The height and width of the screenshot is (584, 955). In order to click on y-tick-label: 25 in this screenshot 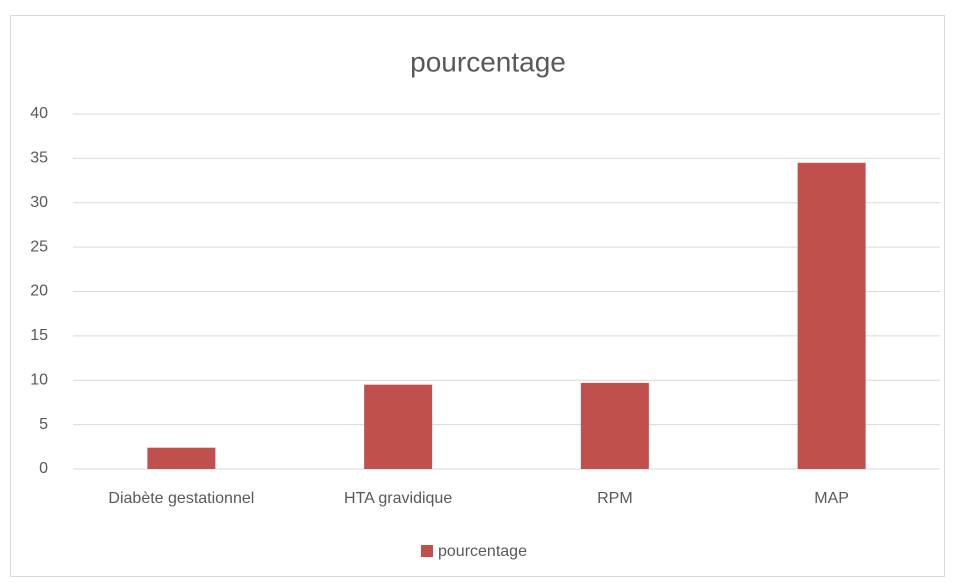, I will do `click(39, 246)`.